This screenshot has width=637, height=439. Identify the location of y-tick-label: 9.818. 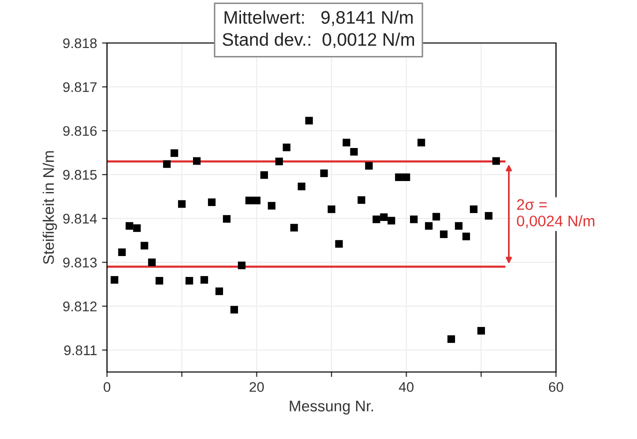
(80, 43).